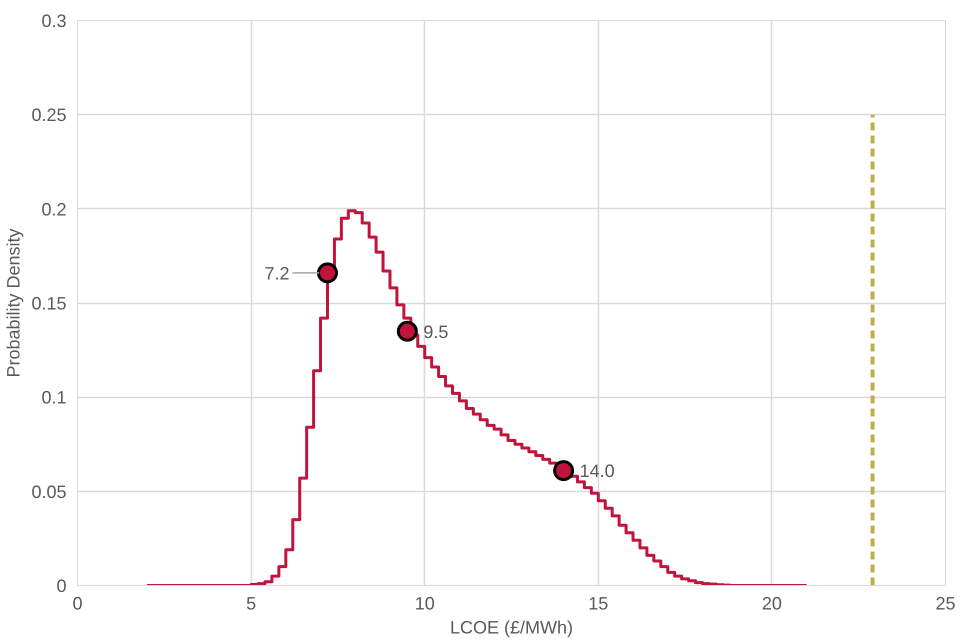 This screenshot has width=969, height=642. Describe the element at coordinates (54, 209) in the screenshot. I see `y-tick-label: 0.2` at that location.